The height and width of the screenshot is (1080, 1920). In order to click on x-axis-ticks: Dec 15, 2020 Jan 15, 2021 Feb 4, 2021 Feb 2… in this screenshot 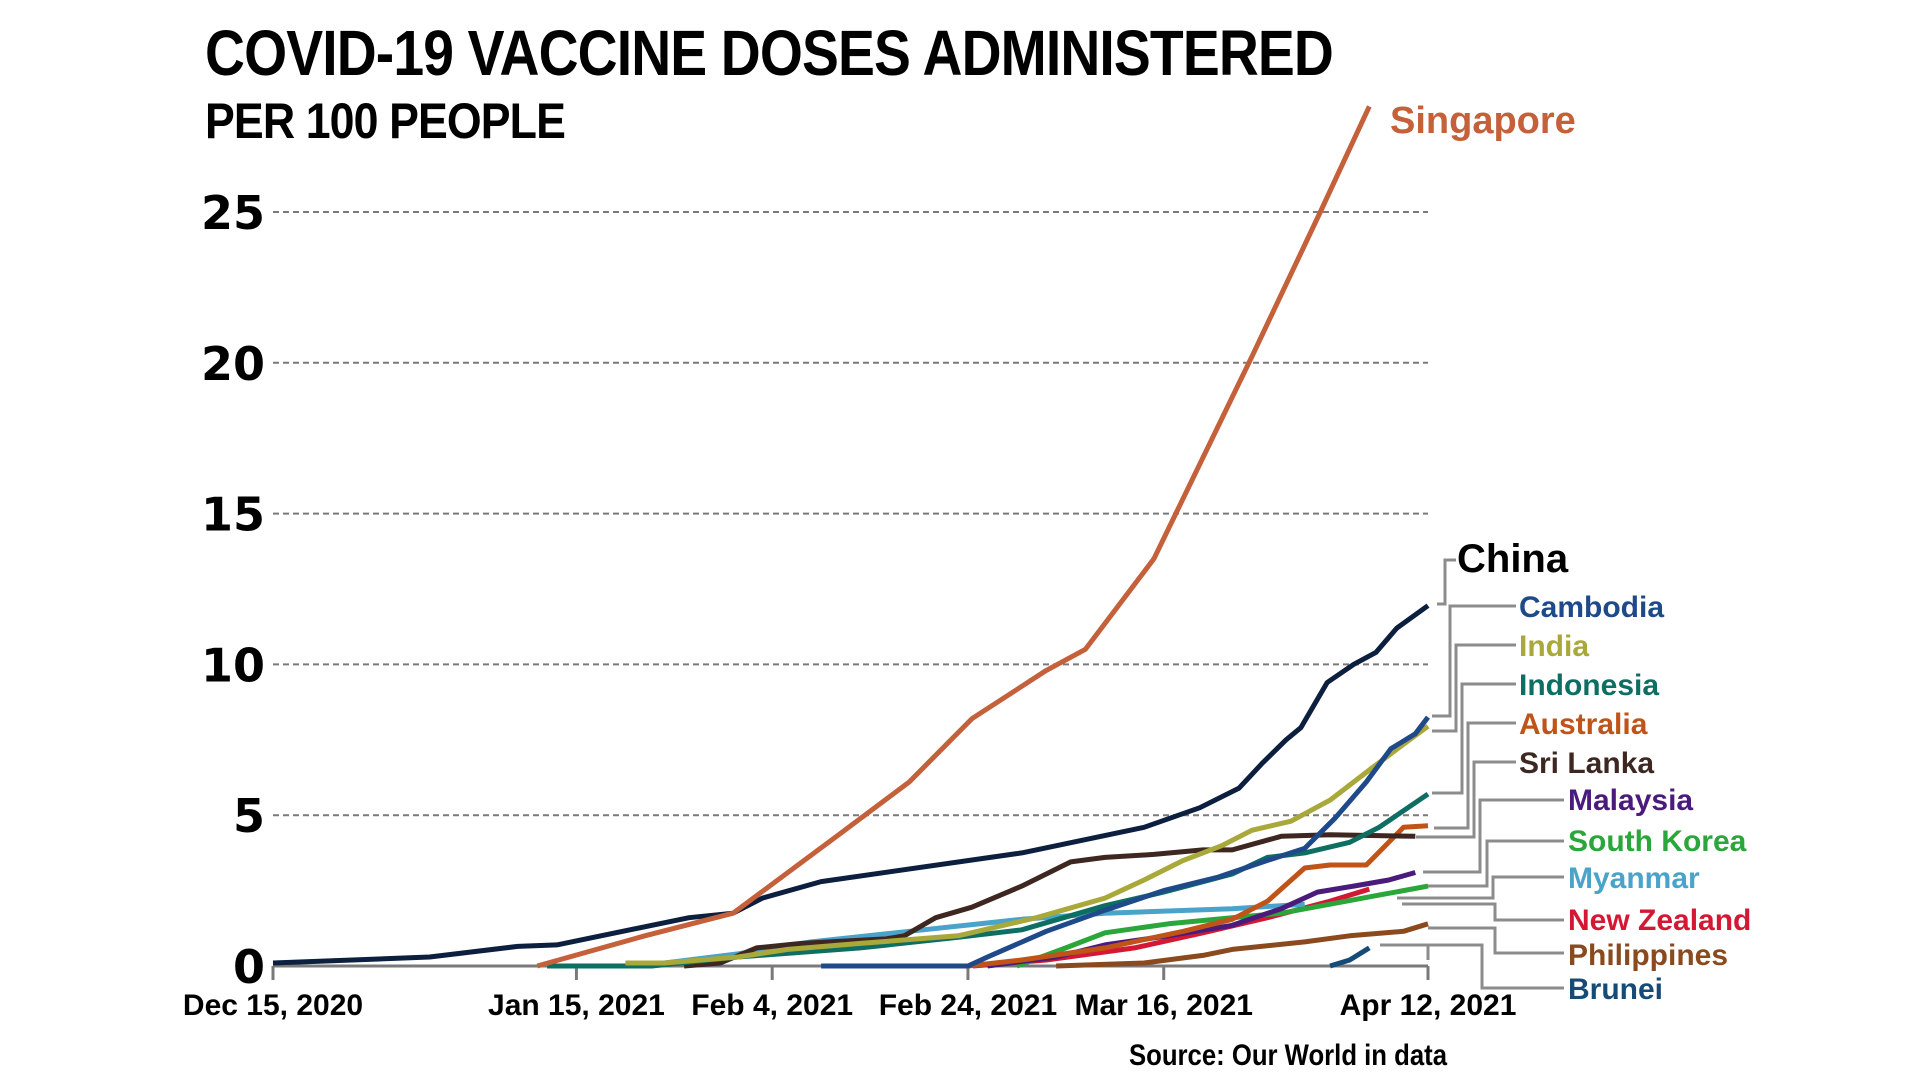, I will do `click(849, 994)`.